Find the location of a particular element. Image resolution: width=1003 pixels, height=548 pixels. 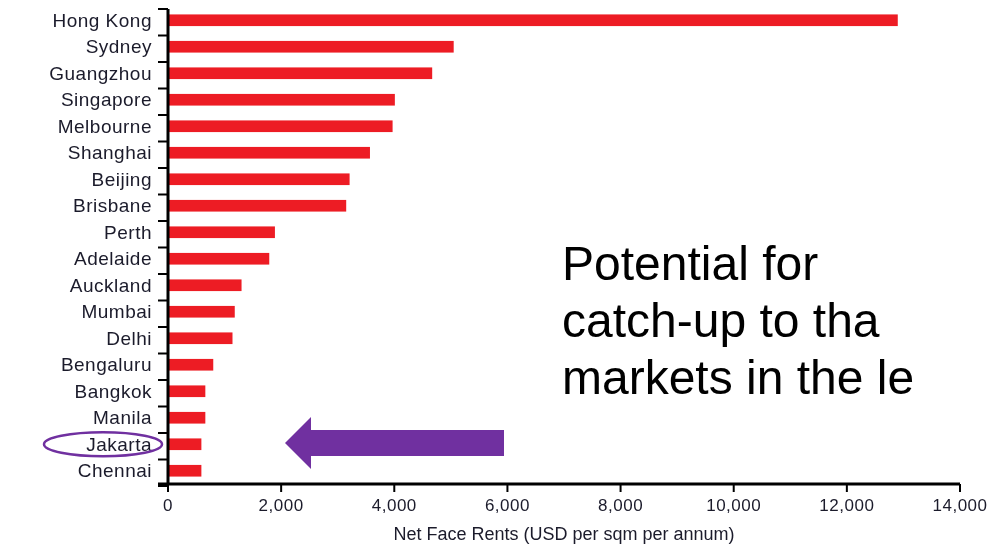

y-tick-label: Shanghai is located at coordinates (109, 153).